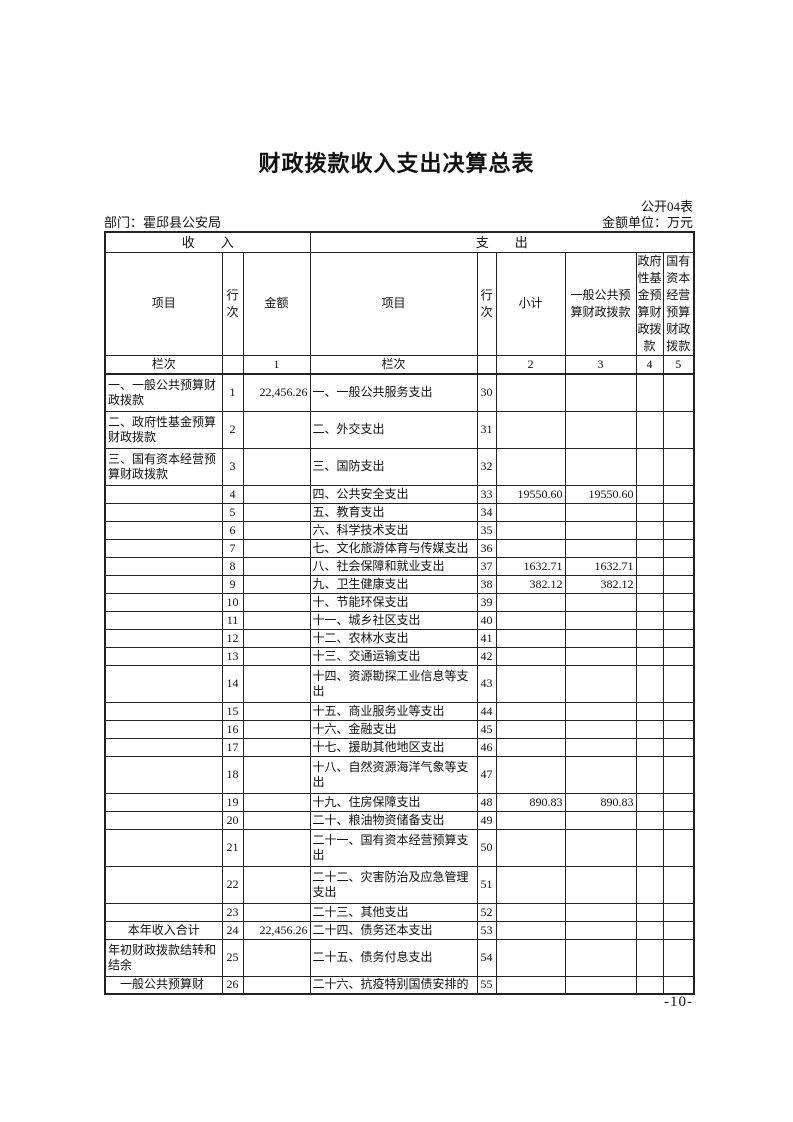  Describe the element at coordinates (393, 584) in the screenshot. I see `cell-exp-item: 九、卫生健康支出` at that location.